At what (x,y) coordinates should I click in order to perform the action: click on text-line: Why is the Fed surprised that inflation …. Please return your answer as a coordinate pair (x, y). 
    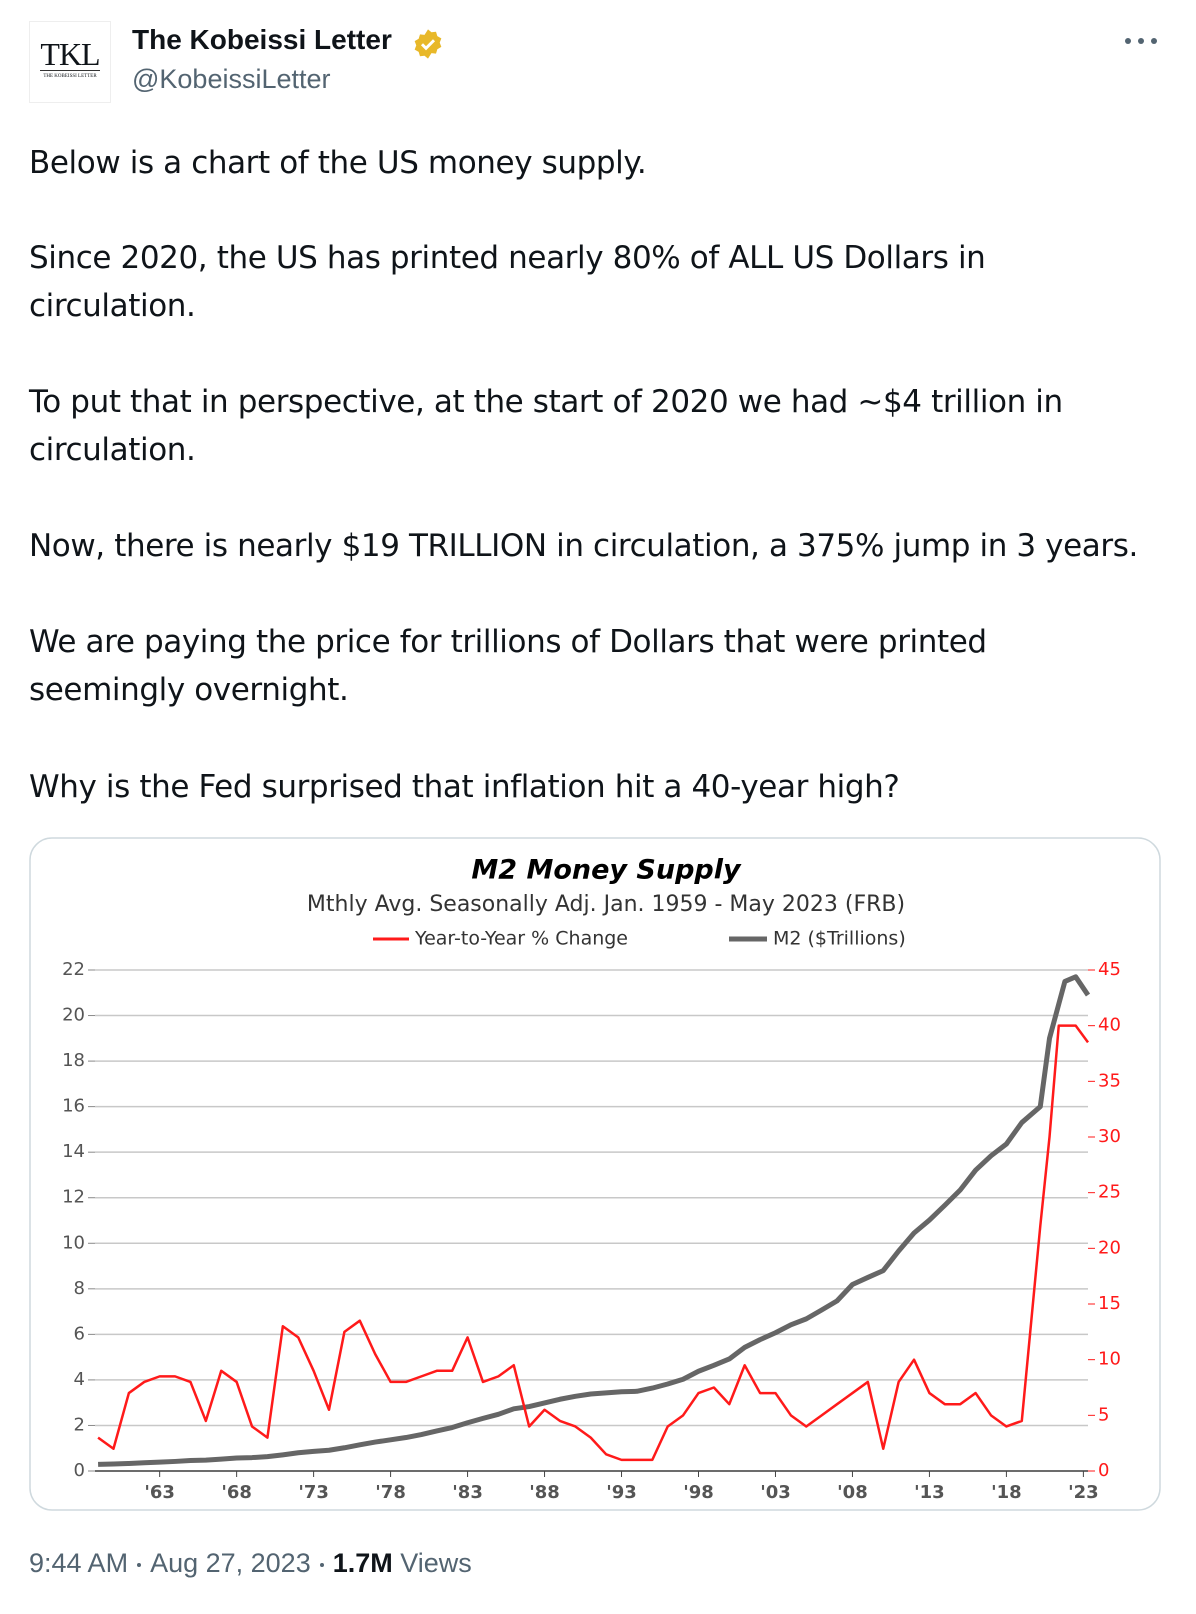
    Looking at the image, I should click on (464, 787).